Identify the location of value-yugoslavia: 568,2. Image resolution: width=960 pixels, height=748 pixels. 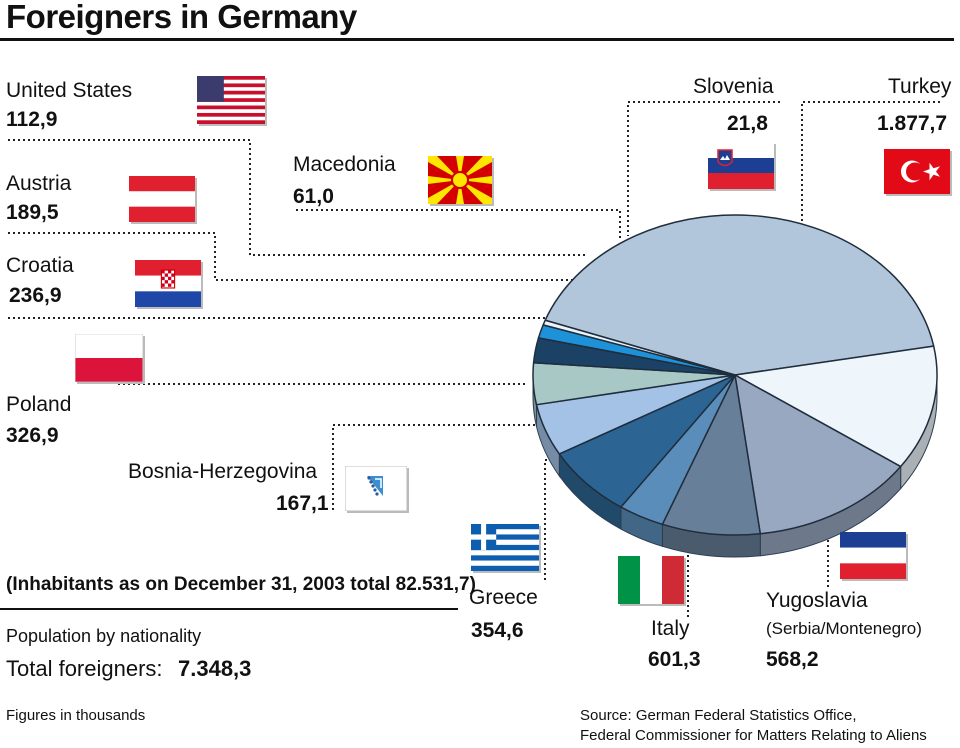
(792, 659).